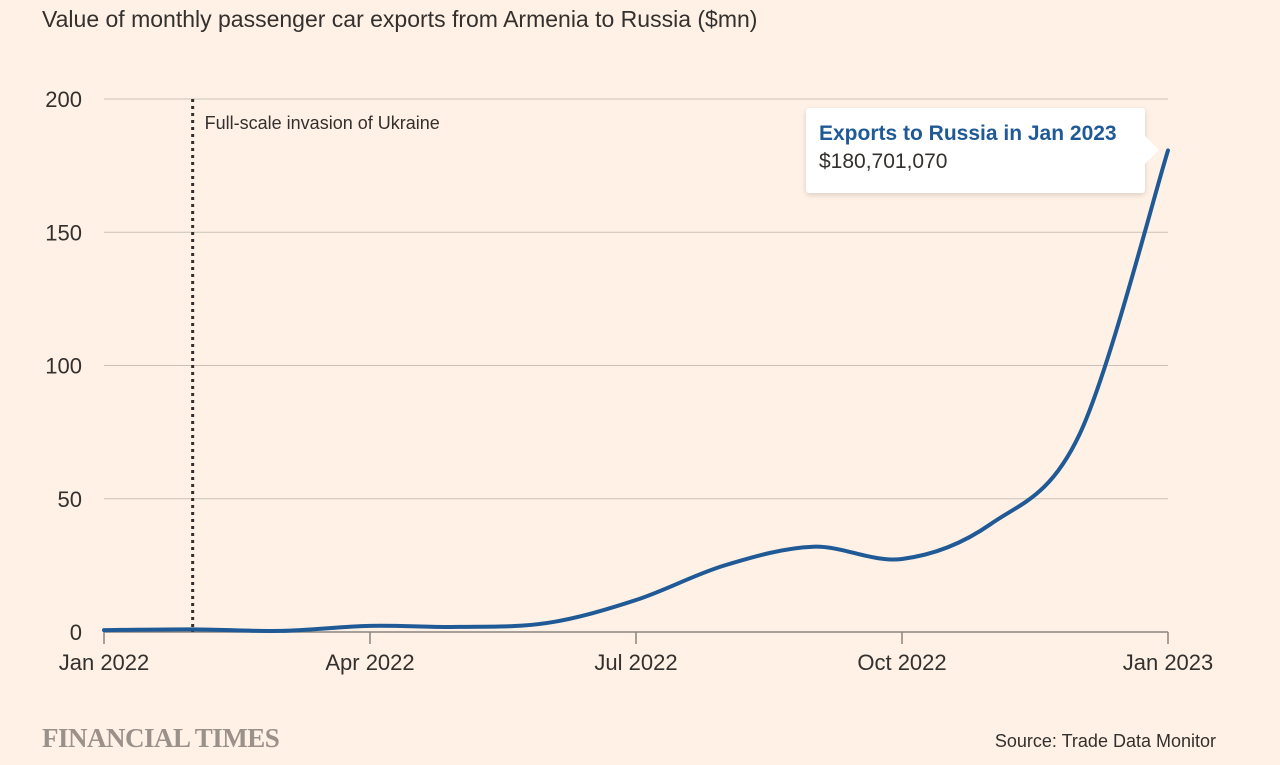 The width and height of the screenshot is (1280, 765). Describe the element at coordinates (161, 738) in the screenshot. I see `ft-logo: FINANCIAL TIMES` at that location.